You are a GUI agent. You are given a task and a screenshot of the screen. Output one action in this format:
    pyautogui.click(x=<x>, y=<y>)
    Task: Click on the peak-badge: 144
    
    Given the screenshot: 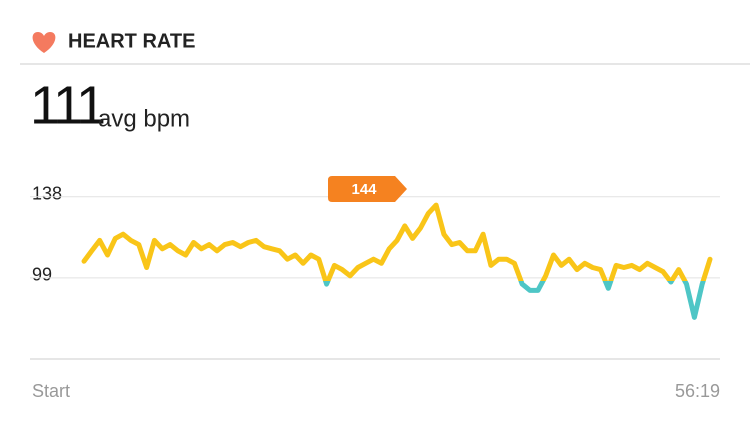 What is the action you would take?
    pyautogui.click(x=367, y=189)
    